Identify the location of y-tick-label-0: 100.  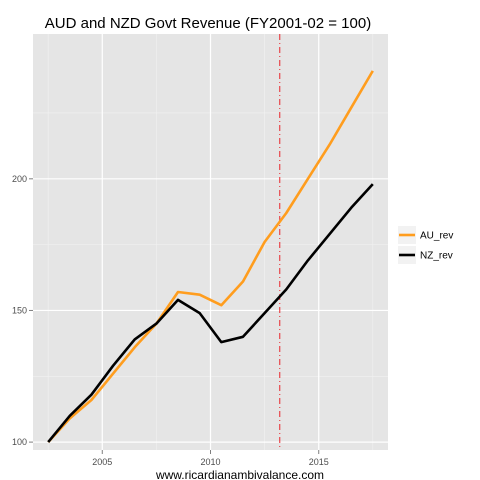
(19, 442).